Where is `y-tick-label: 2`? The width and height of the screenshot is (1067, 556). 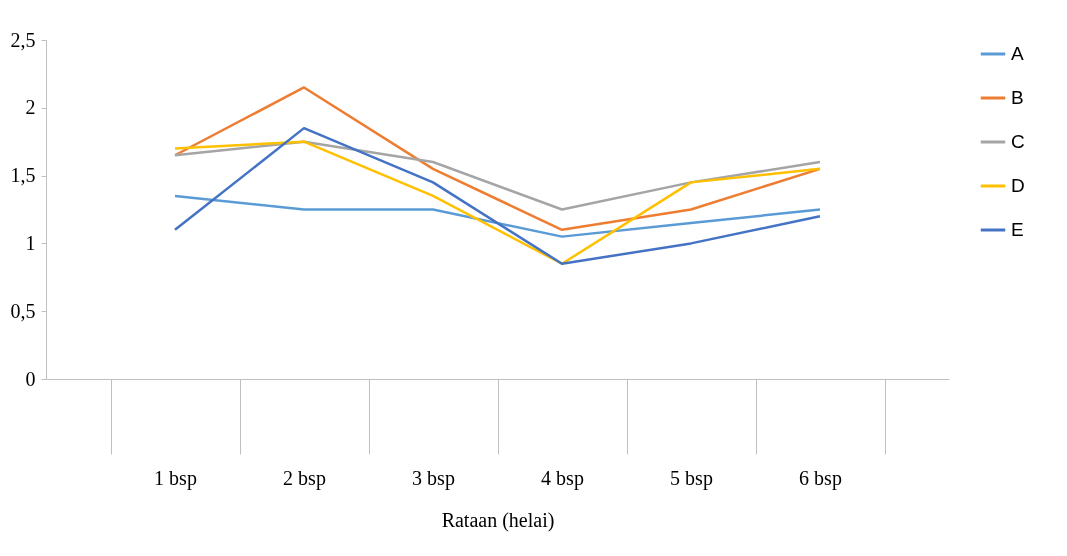
y-tick-label: 2 is located at coordinates (30, 107).